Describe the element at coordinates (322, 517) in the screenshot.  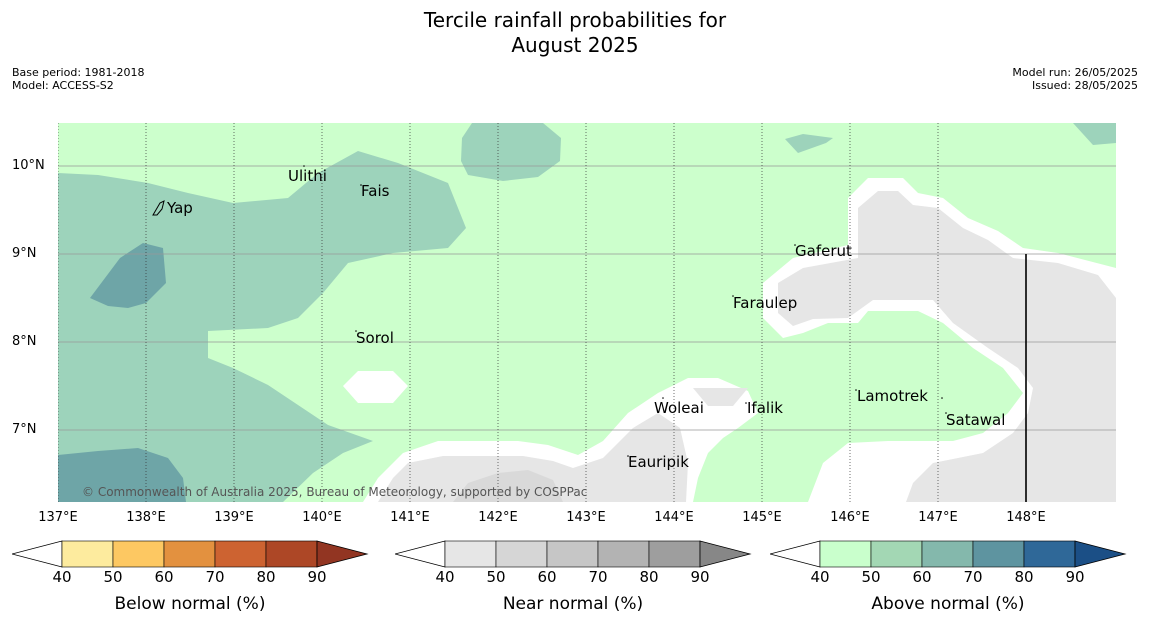
I see `lon-label-140e: 140°E` at that location.